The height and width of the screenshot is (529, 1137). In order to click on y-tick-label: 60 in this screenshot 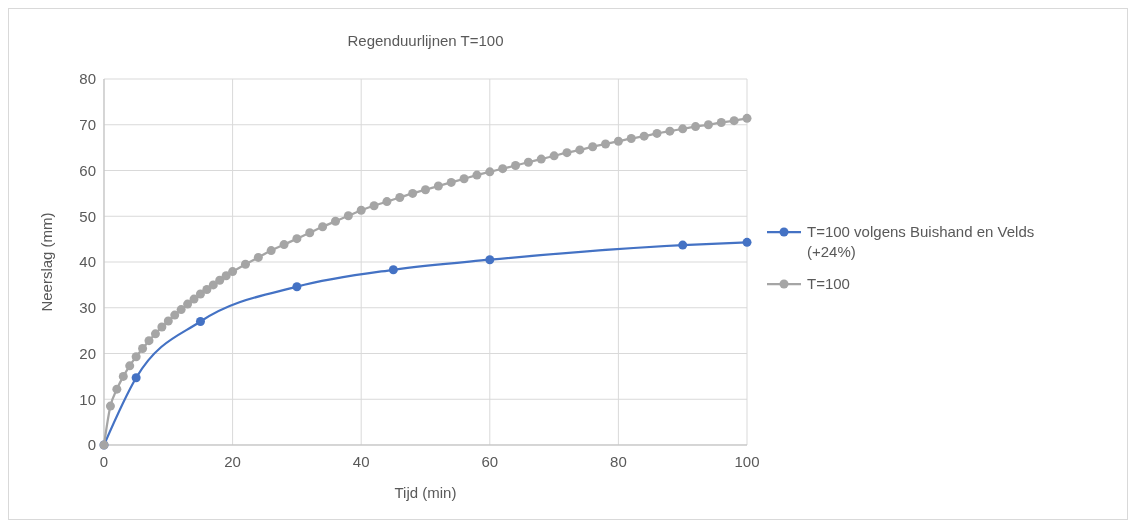, I will do `click(87, 170)`.